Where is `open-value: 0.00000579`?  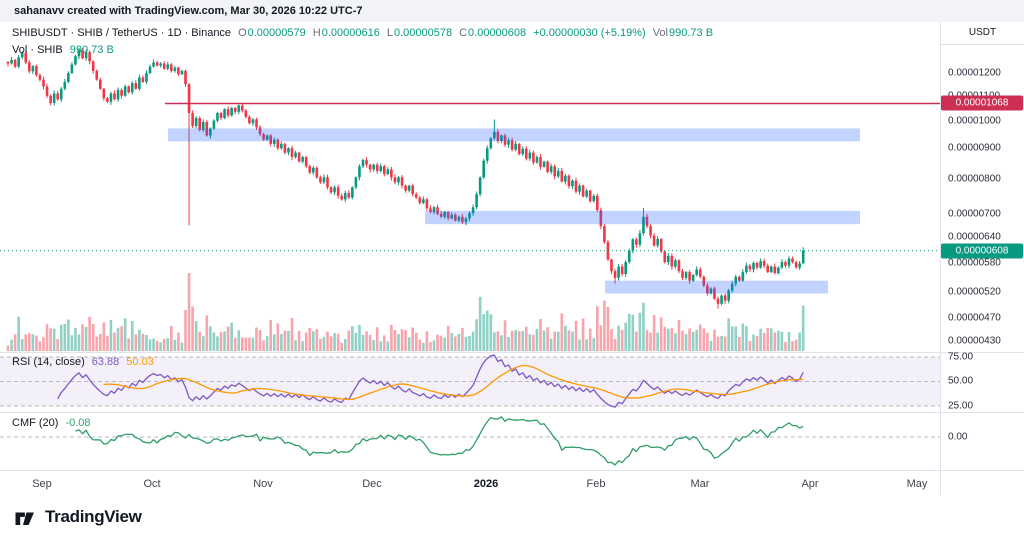 open-value: 0.00000579 is located at coordinates (276, 33).